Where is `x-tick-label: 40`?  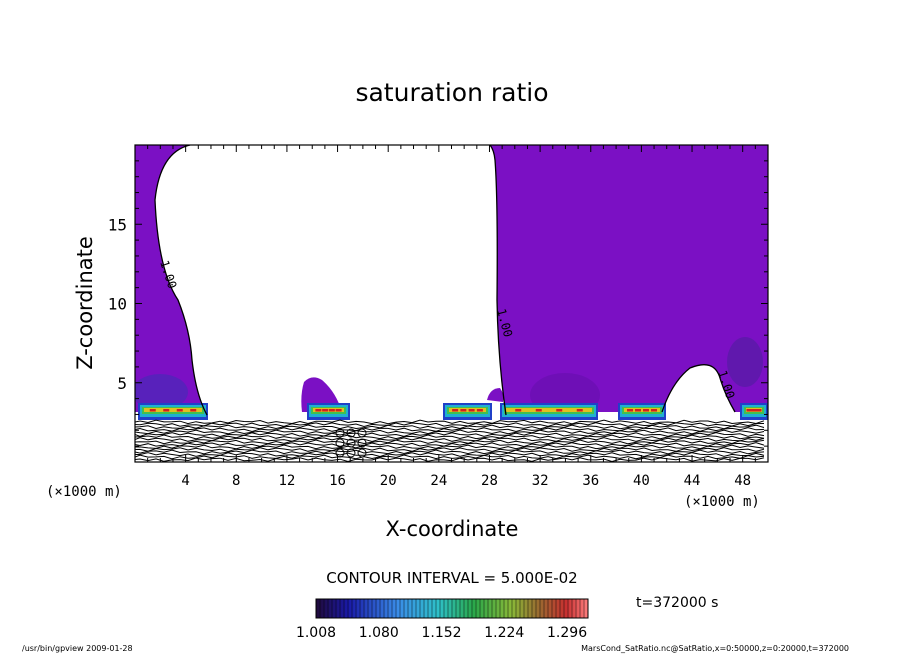 x-tick-label: 40 is located at coordinates (641, 481).